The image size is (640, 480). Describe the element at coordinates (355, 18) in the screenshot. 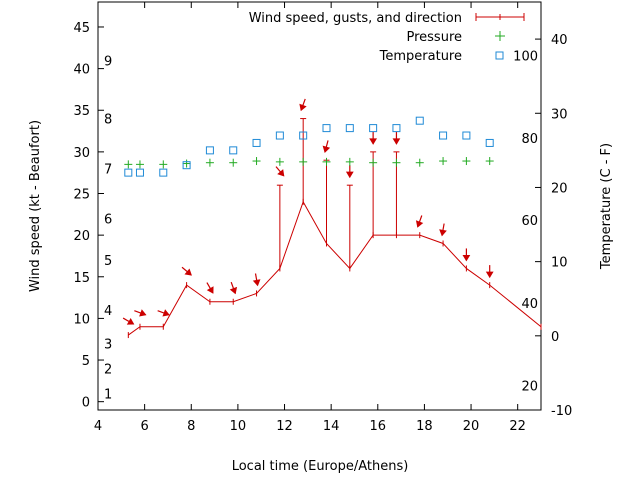

I see `legend-wind-label: Wind speed, gusts, and direction` at that location.